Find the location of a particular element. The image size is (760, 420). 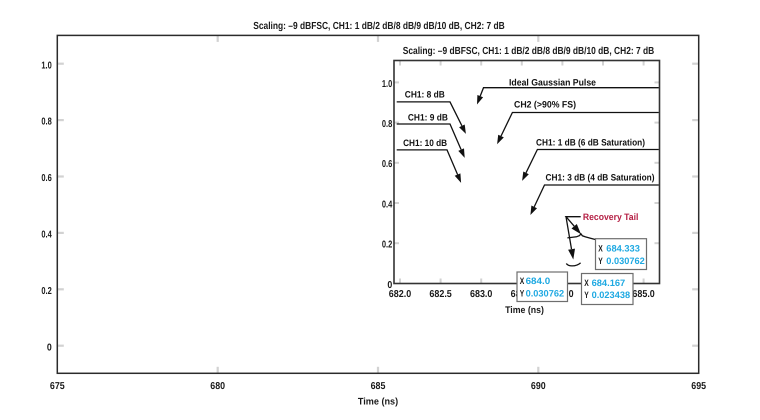

svg-text: CH2 (>90% FS) is located at coordinates (545, 105).